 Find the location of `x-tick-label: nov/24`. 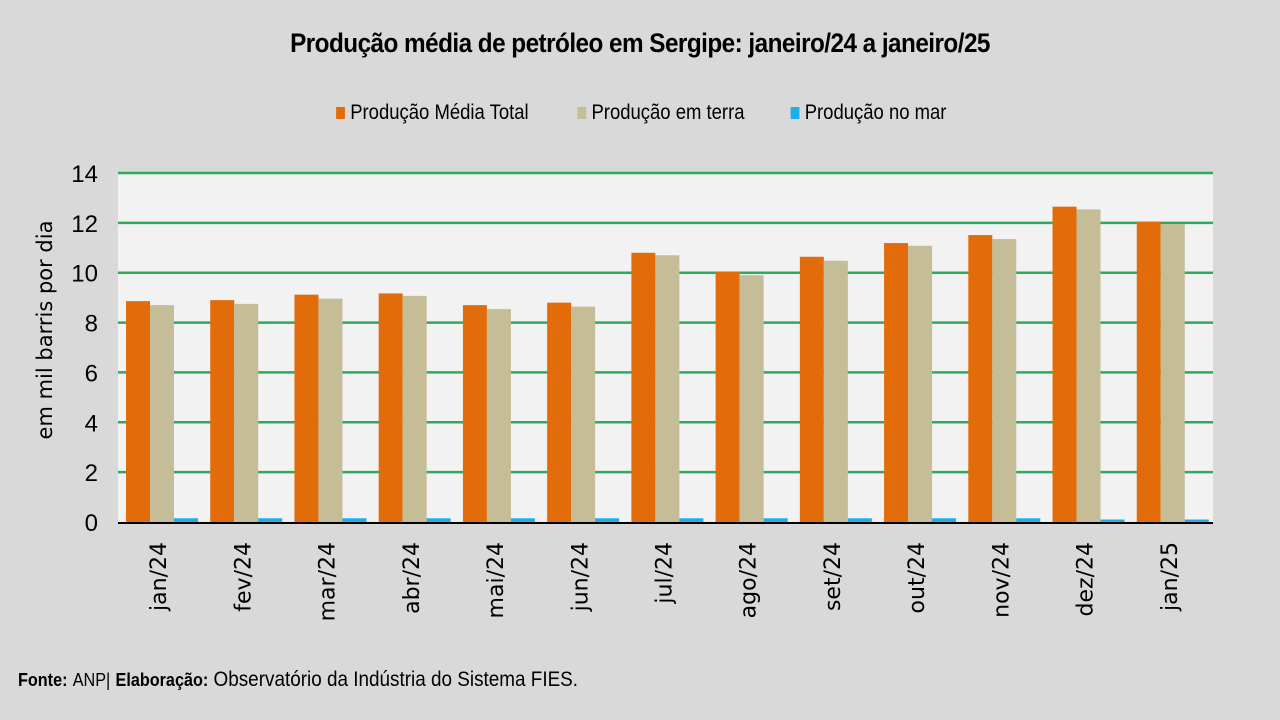

x-tick-label: nov/24 is located at coordinates (1001, 580).